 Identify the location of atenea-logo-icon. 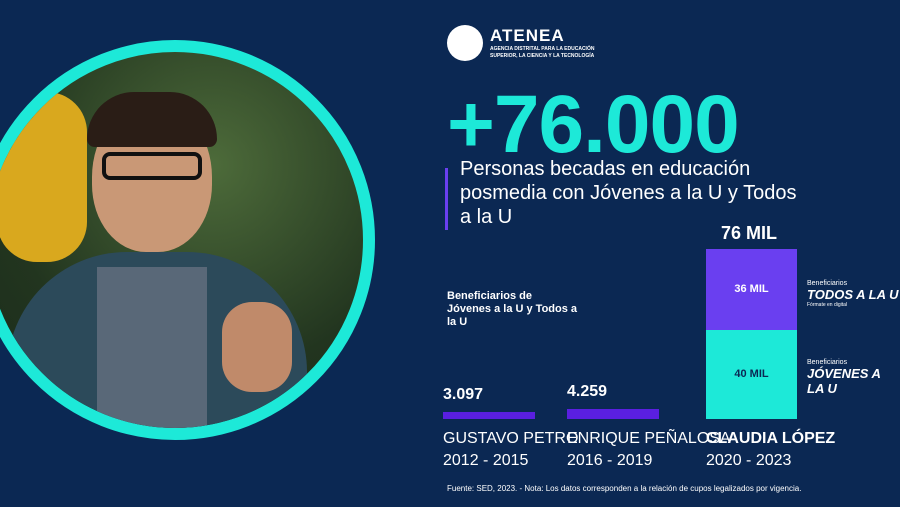
(465, 43).